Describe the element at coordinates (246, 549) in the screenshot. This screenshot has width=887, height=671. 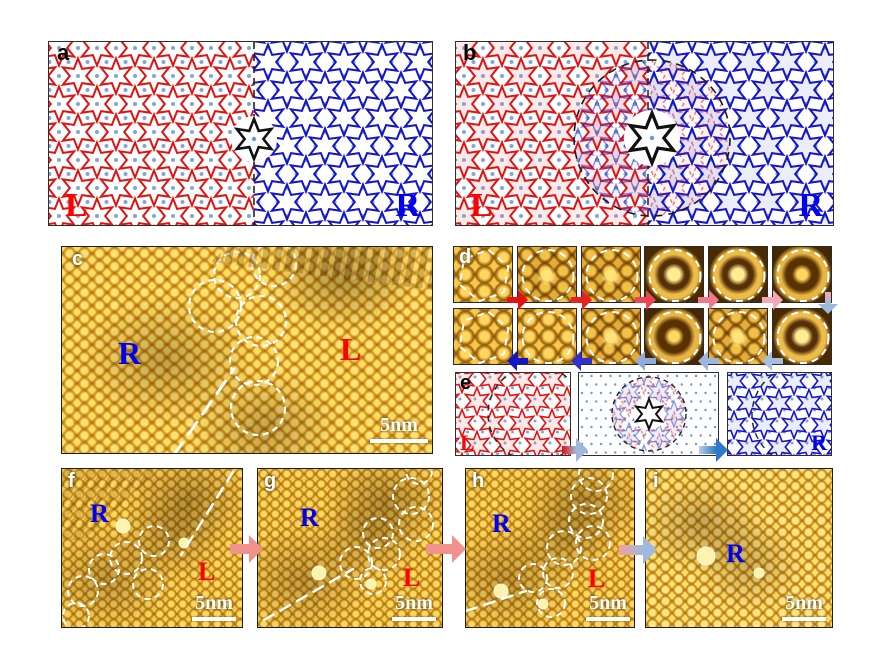
I see `f-to-g-arrow-icon` at that location.